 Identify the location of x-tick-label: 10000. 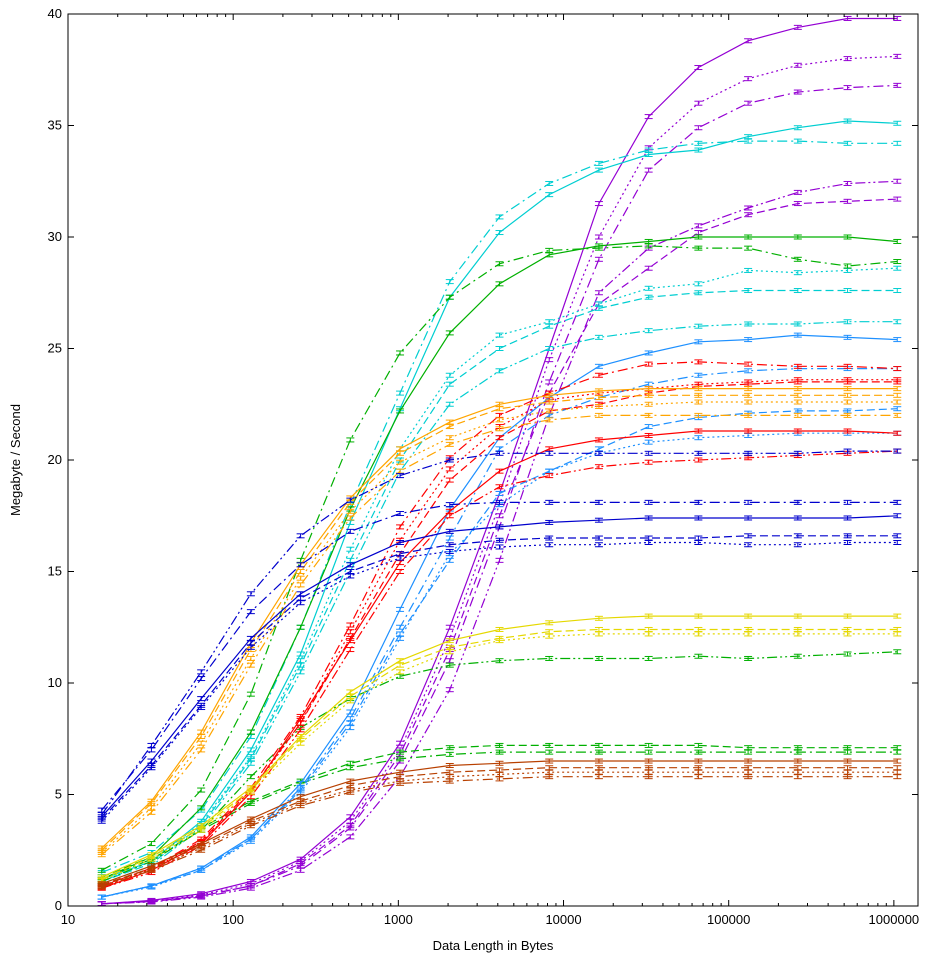
(563, 919).